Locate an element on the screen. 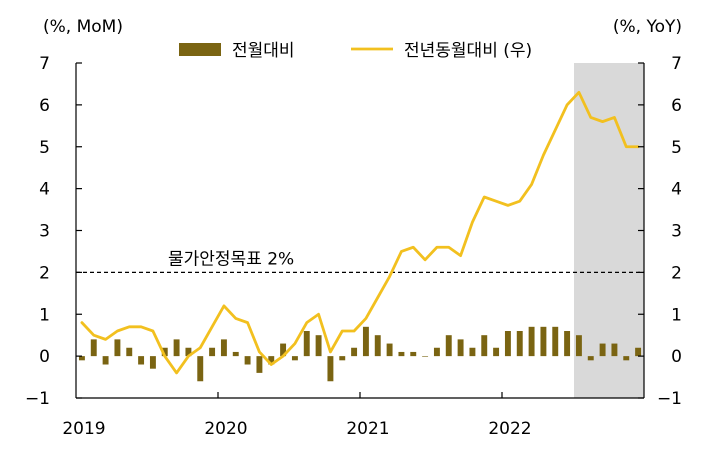 This screenshot has width=725, height=449. left-y-tick-label: −1 is located at coordinates (37, 399).